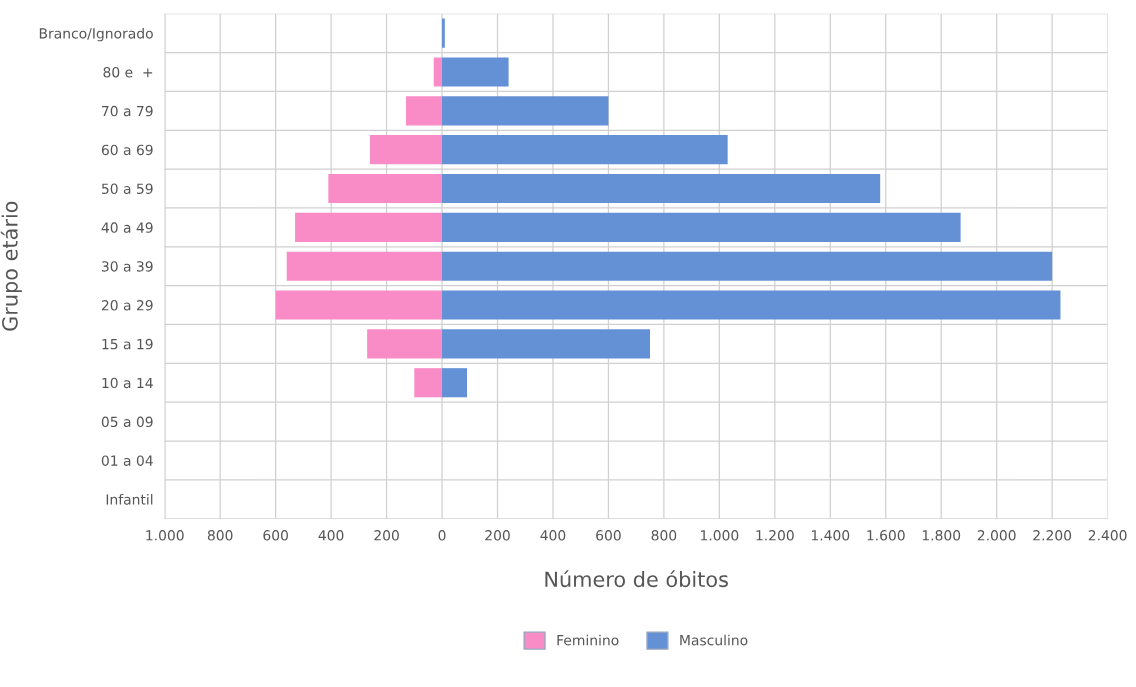 This screenshot has width=1136, height=687. I want to click on x-axis-title: Número de óbitos, so click(636, 579).